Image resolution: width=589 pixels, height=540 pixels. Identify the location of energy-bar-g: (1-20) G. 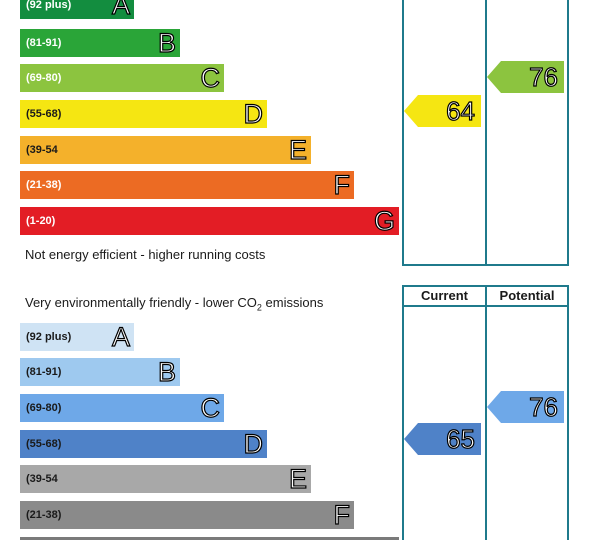
(209, 221).